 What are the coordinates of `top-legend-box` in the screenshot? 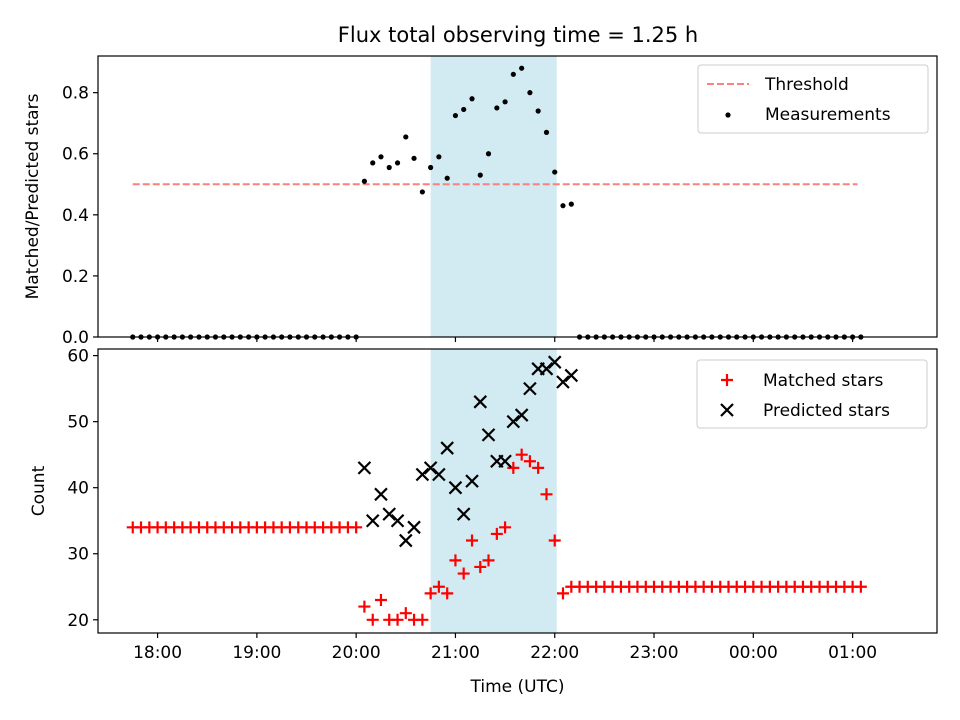 It's located at (813, 99).